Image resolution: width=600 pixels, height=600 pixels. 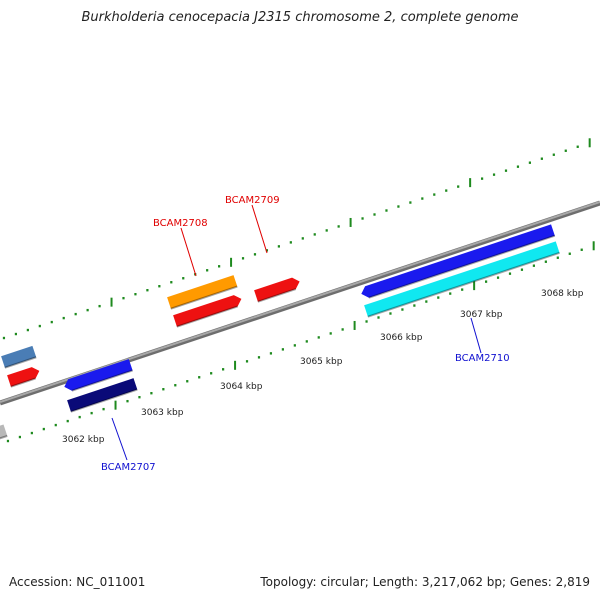 What do you see at coordinates (277, 295) in the screenshot?
I see `feature-red-2709-shade` at bounding box center [277, 295].